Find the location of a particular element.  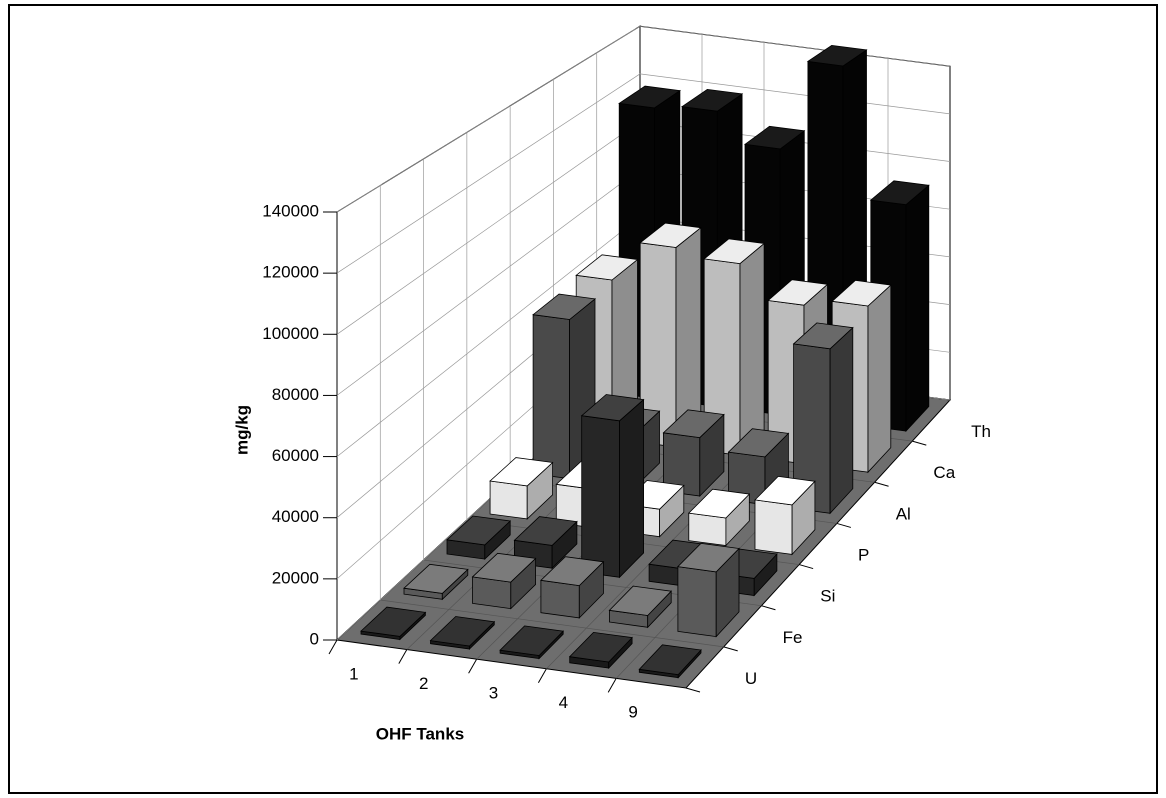

series-label: P is located at coordinates (863, 554).